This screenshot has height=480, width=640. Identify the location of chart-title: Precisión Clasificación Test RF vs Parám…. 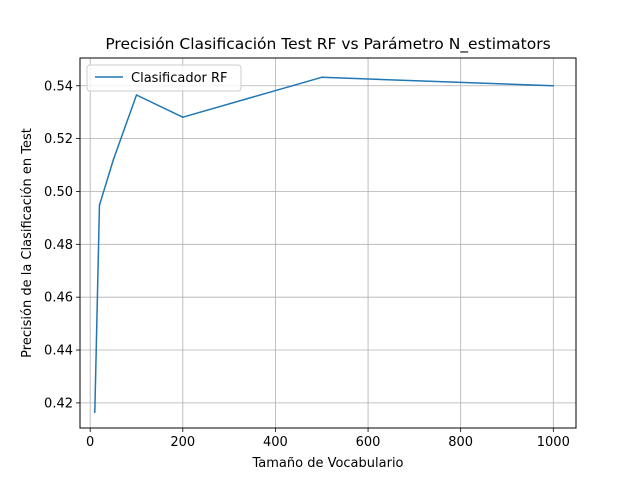
(327, 44).